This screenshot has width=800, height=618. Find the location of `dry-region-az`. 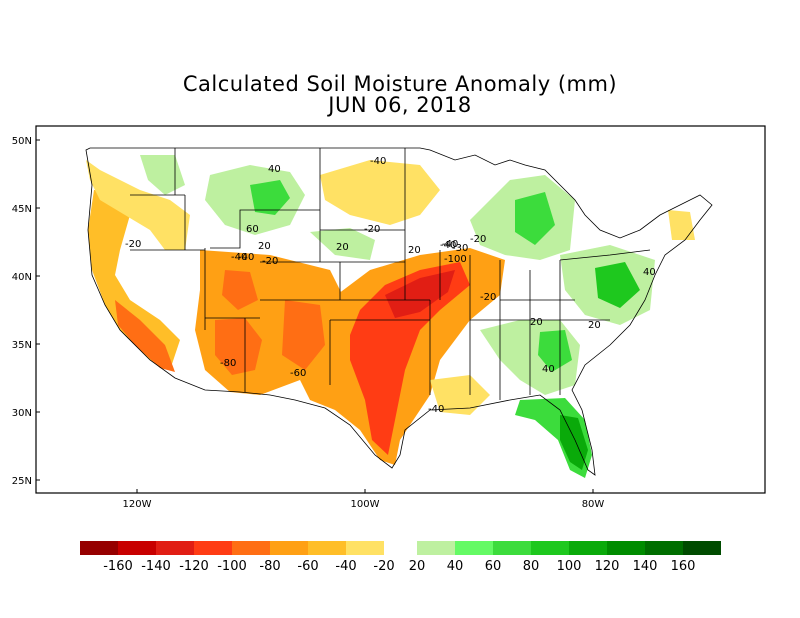

dry-region-az is located at coordinates (238, 346).